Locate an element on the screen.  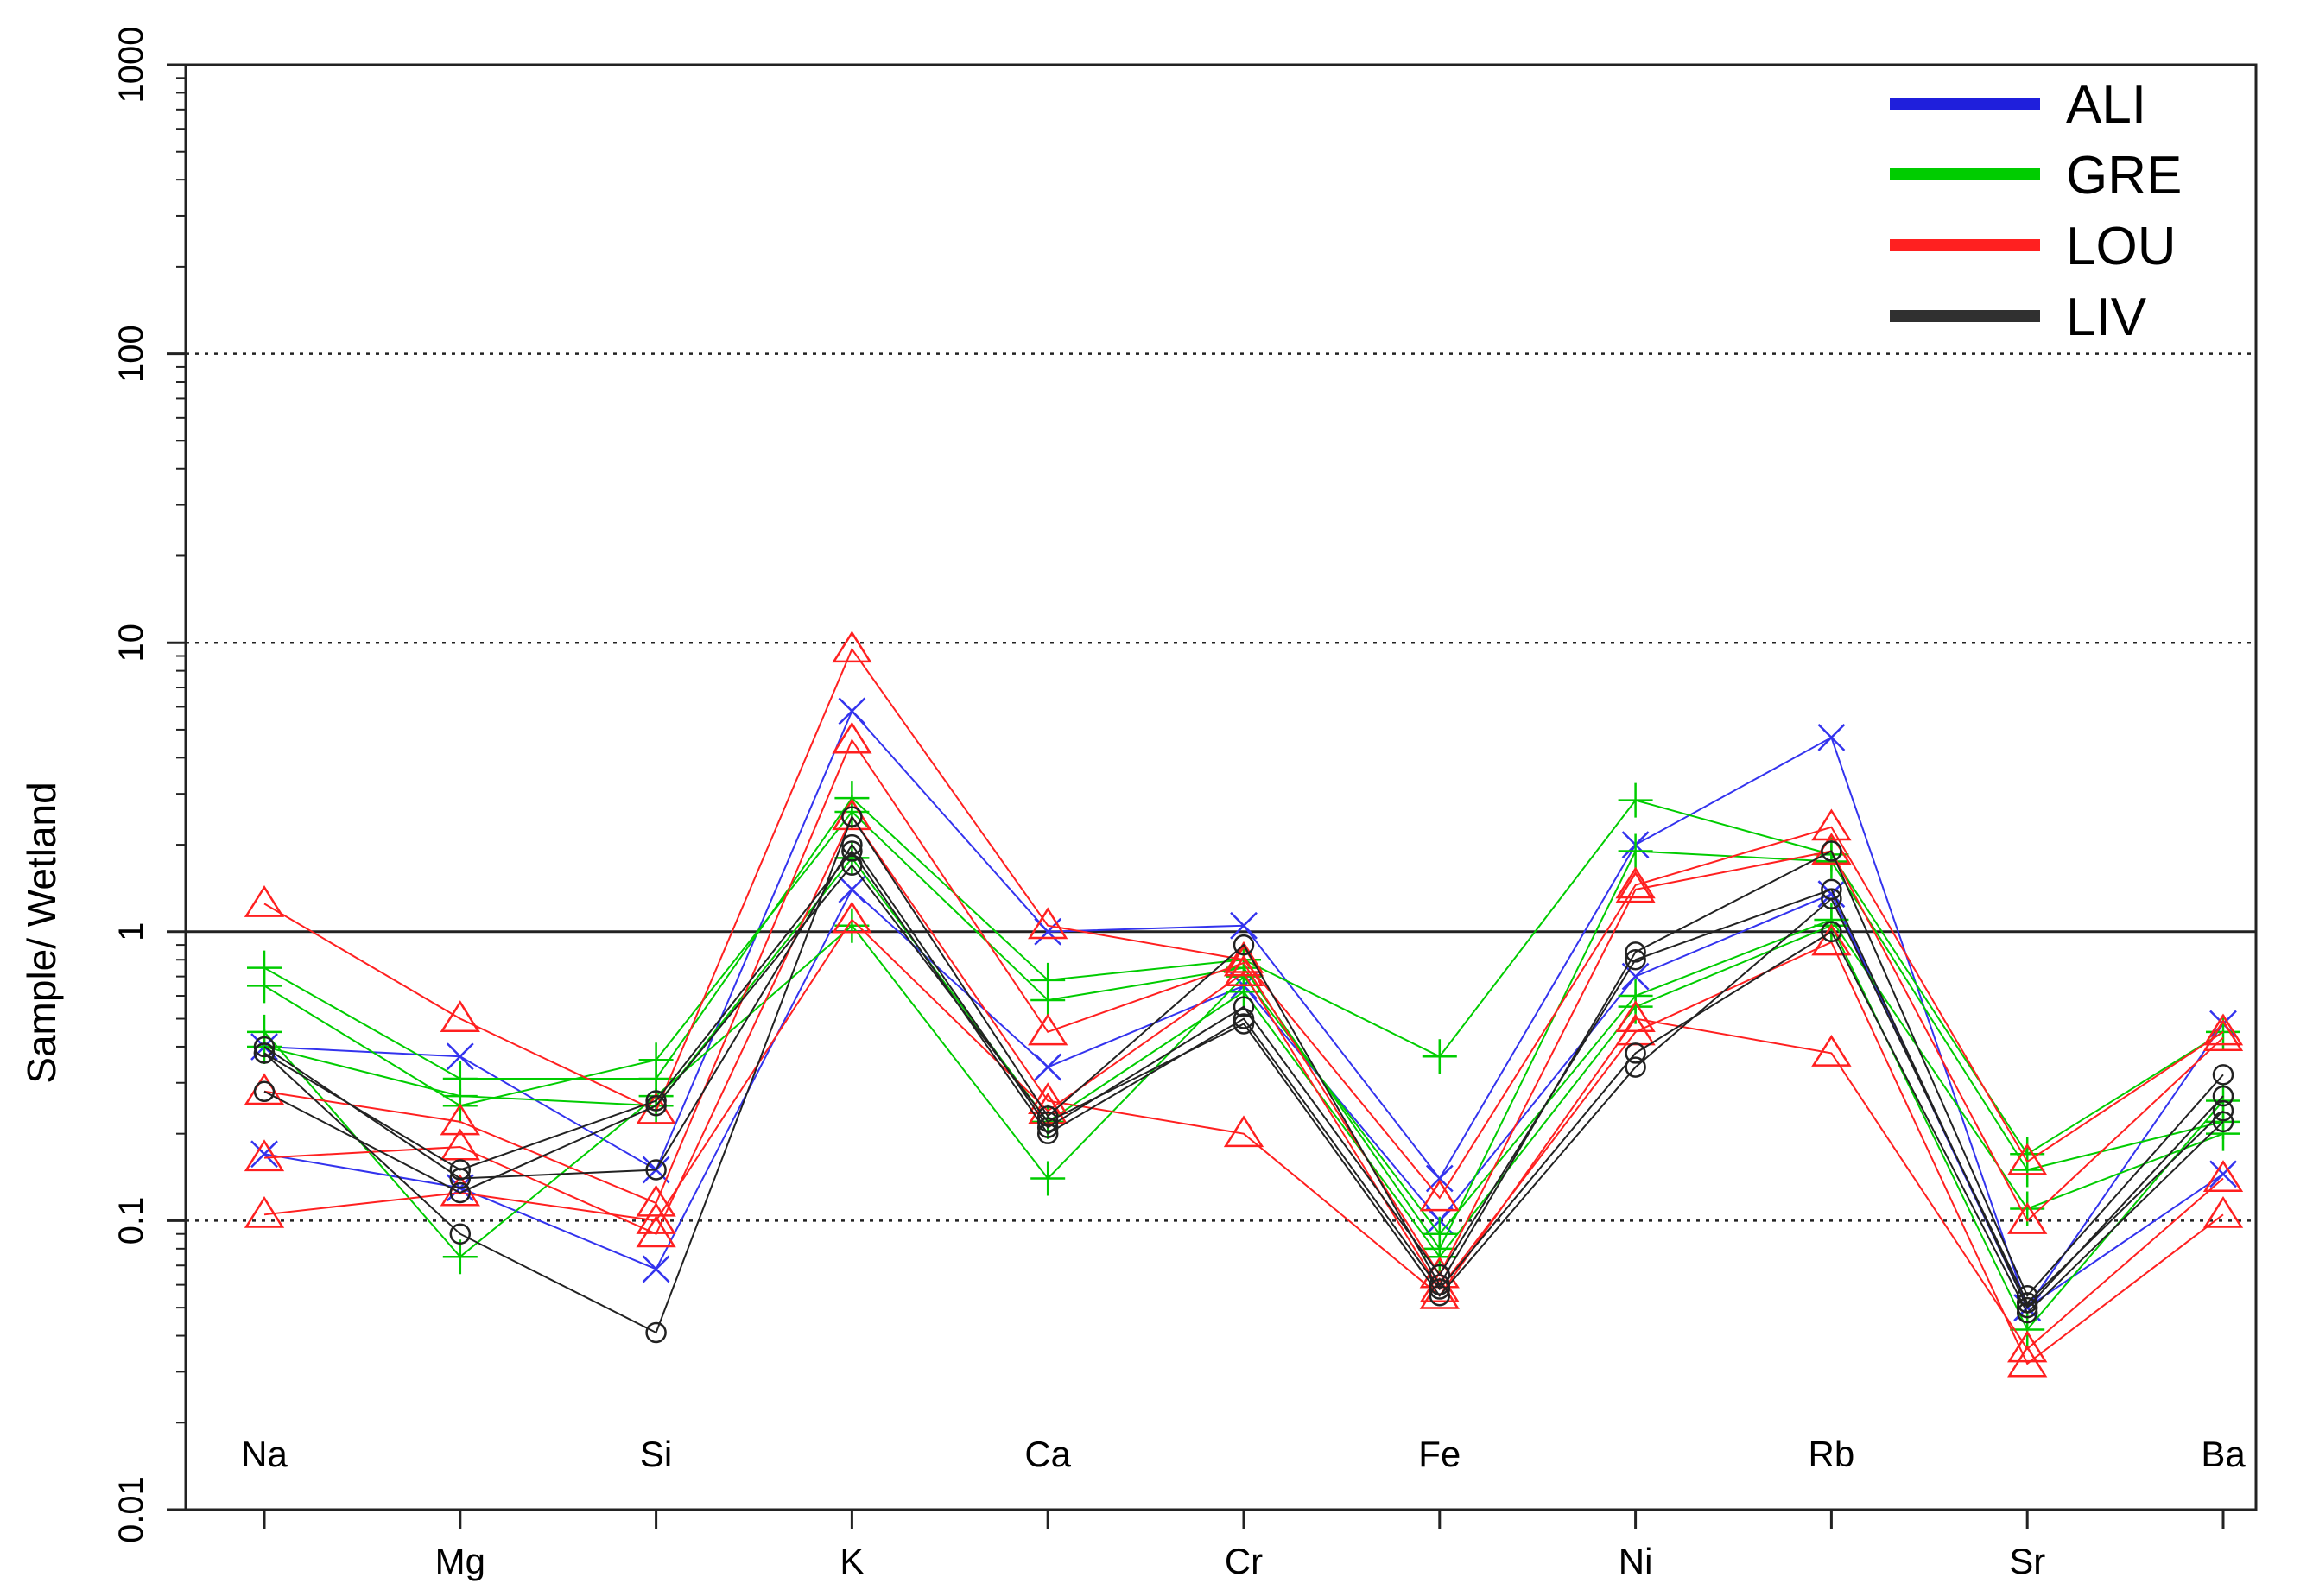
x-tick-label-ni: Ni is located at coordinates (1636, 1561).